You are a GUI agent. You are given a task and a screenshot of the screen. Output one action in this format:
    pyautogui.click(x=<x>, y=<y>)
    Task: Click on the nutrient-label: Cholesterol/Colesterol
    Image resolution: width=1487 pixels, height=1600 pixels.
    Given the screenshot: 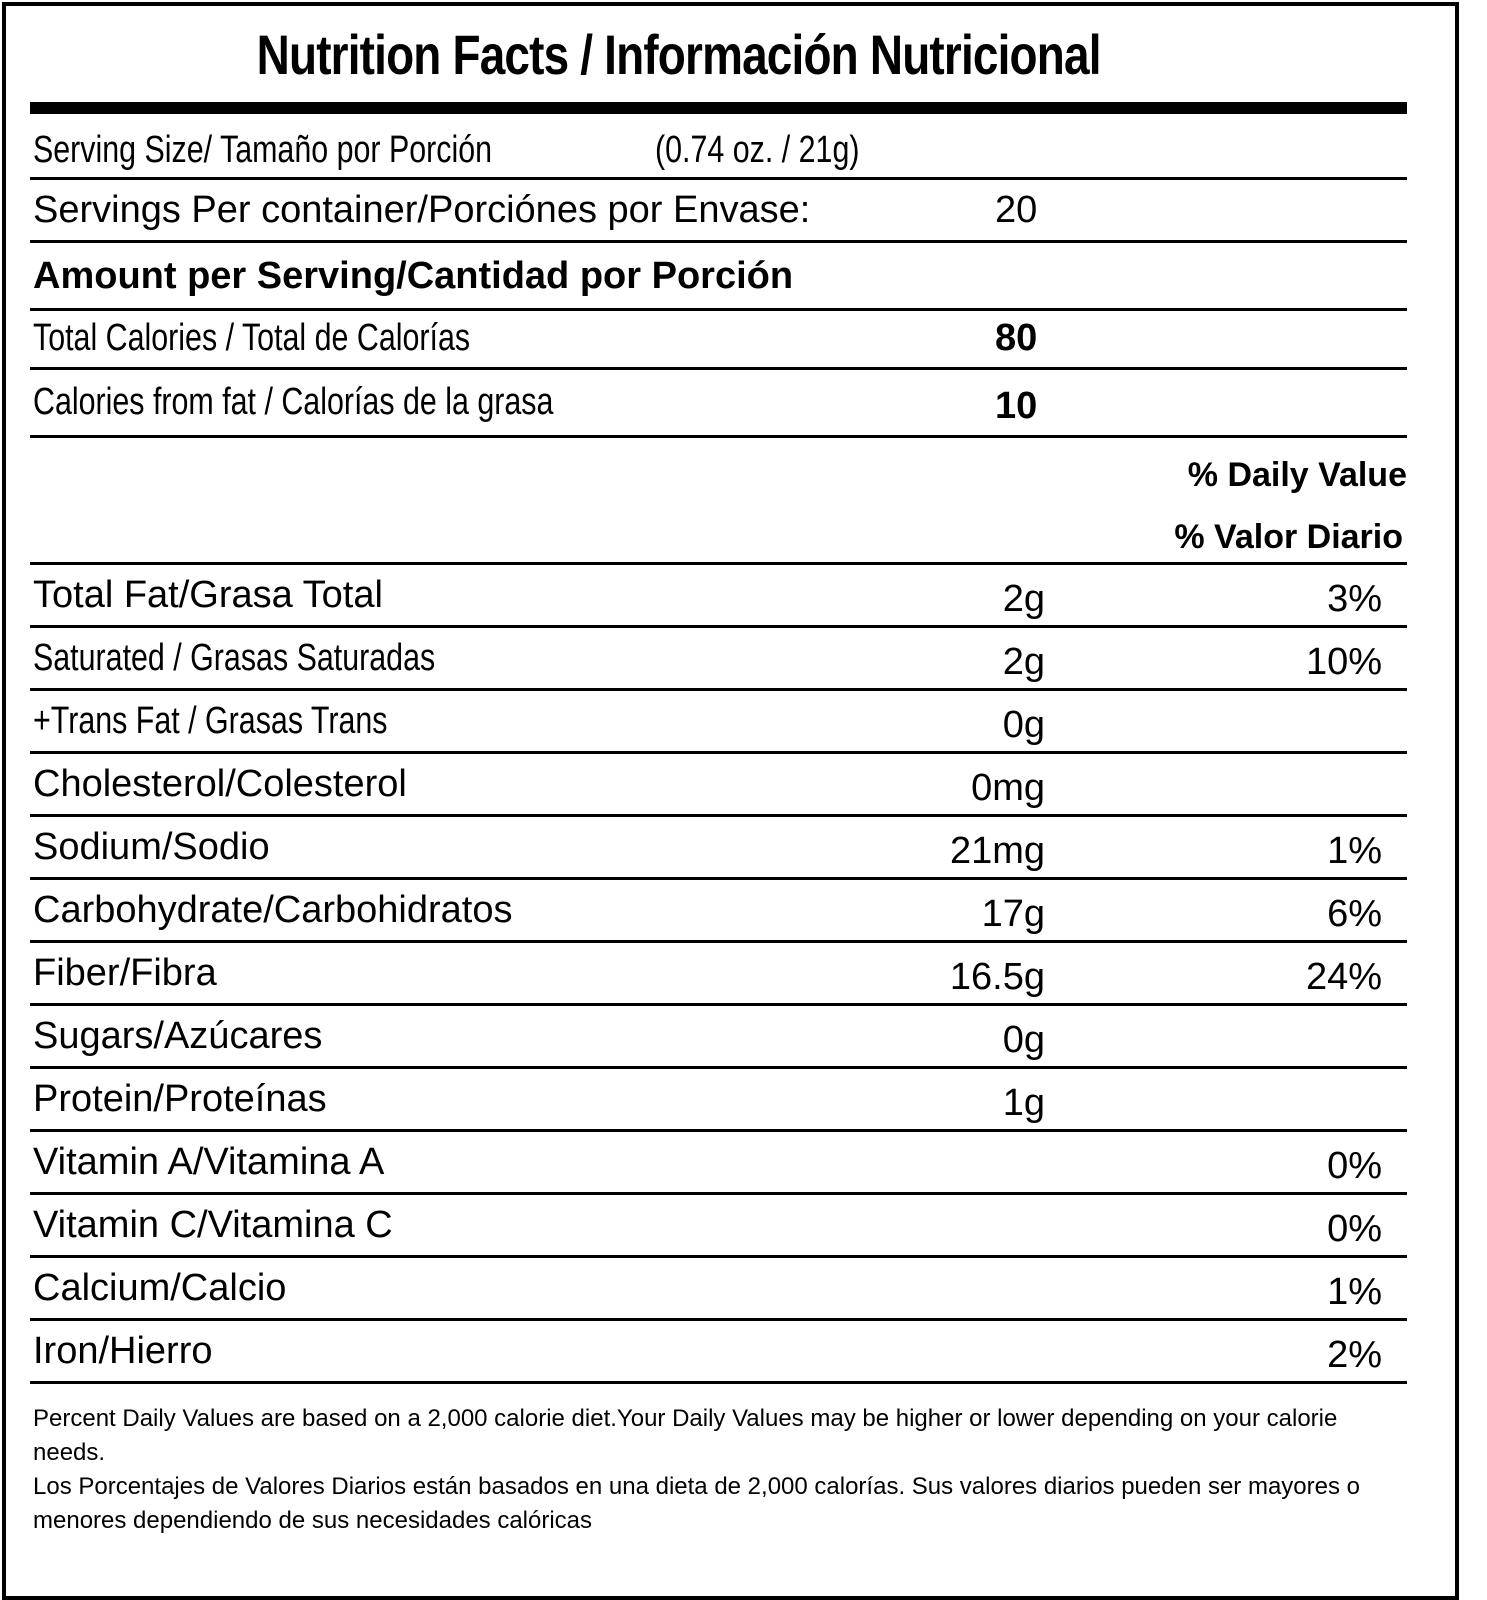 What is the action you would take?
    pyautogui.click(x=220, y=784)
    